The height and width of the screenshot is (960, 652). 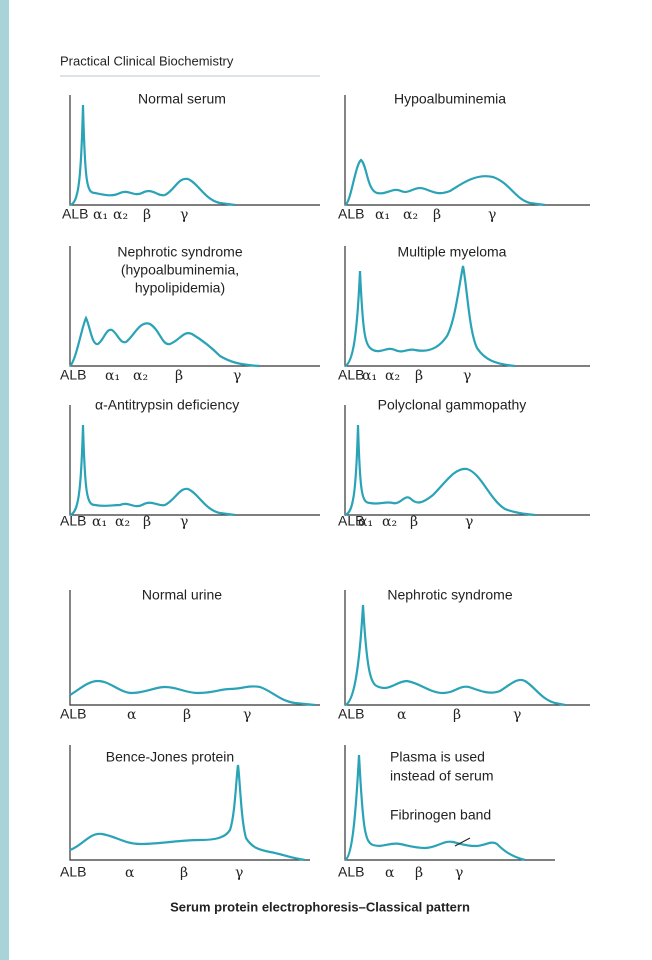 What do you see at coordinates (437, 757) in the screenshot?
I see `panel-title: Plasma is used` at bounding box center [437, 757].